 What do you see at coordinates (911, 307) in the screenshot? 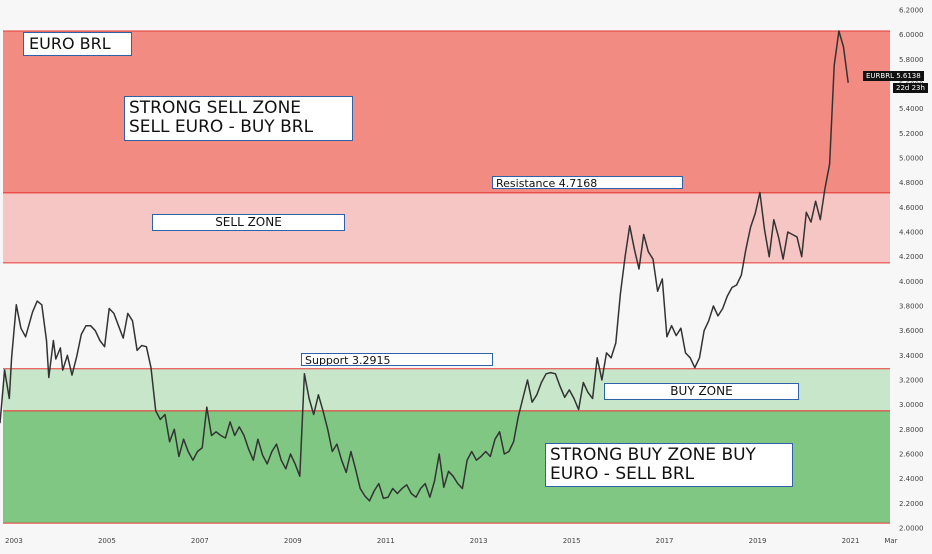
I see `y-tick-label: 3.8000` at bounding box center [911, 307].